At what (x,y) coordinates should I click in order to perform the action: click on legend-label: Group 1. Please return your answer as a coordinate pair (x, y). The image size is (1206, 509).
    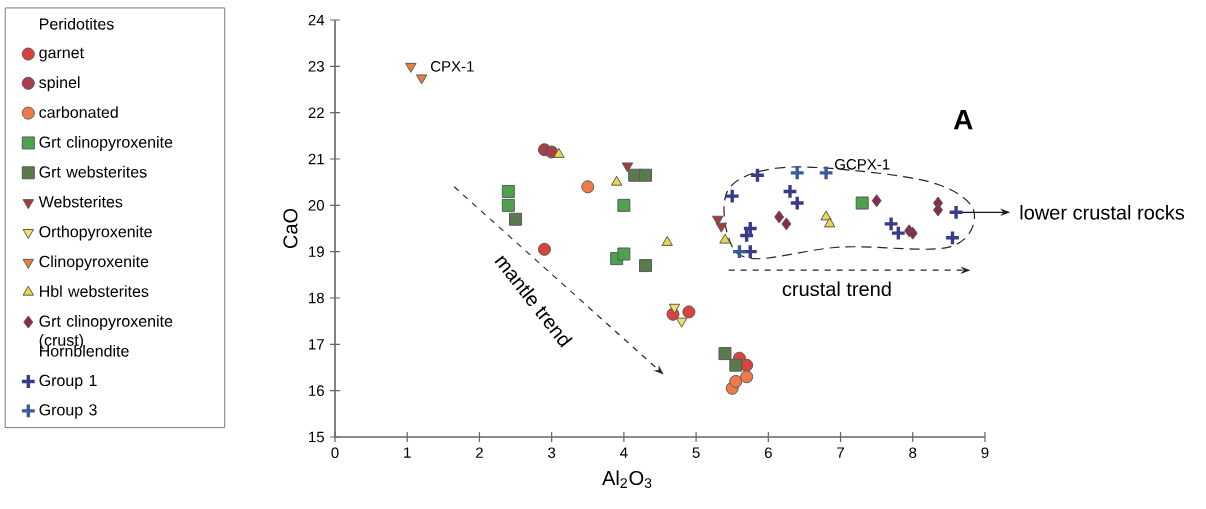
    Looking at the image, I should click on (68, 382).